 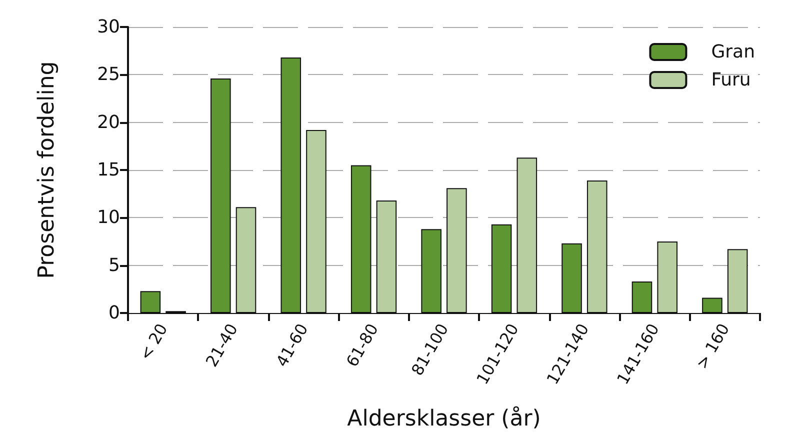 What do you see at coordinates (108, 122) in the screenshot?
I see `y-tick-label: 20` at bounding box center [108, 122].